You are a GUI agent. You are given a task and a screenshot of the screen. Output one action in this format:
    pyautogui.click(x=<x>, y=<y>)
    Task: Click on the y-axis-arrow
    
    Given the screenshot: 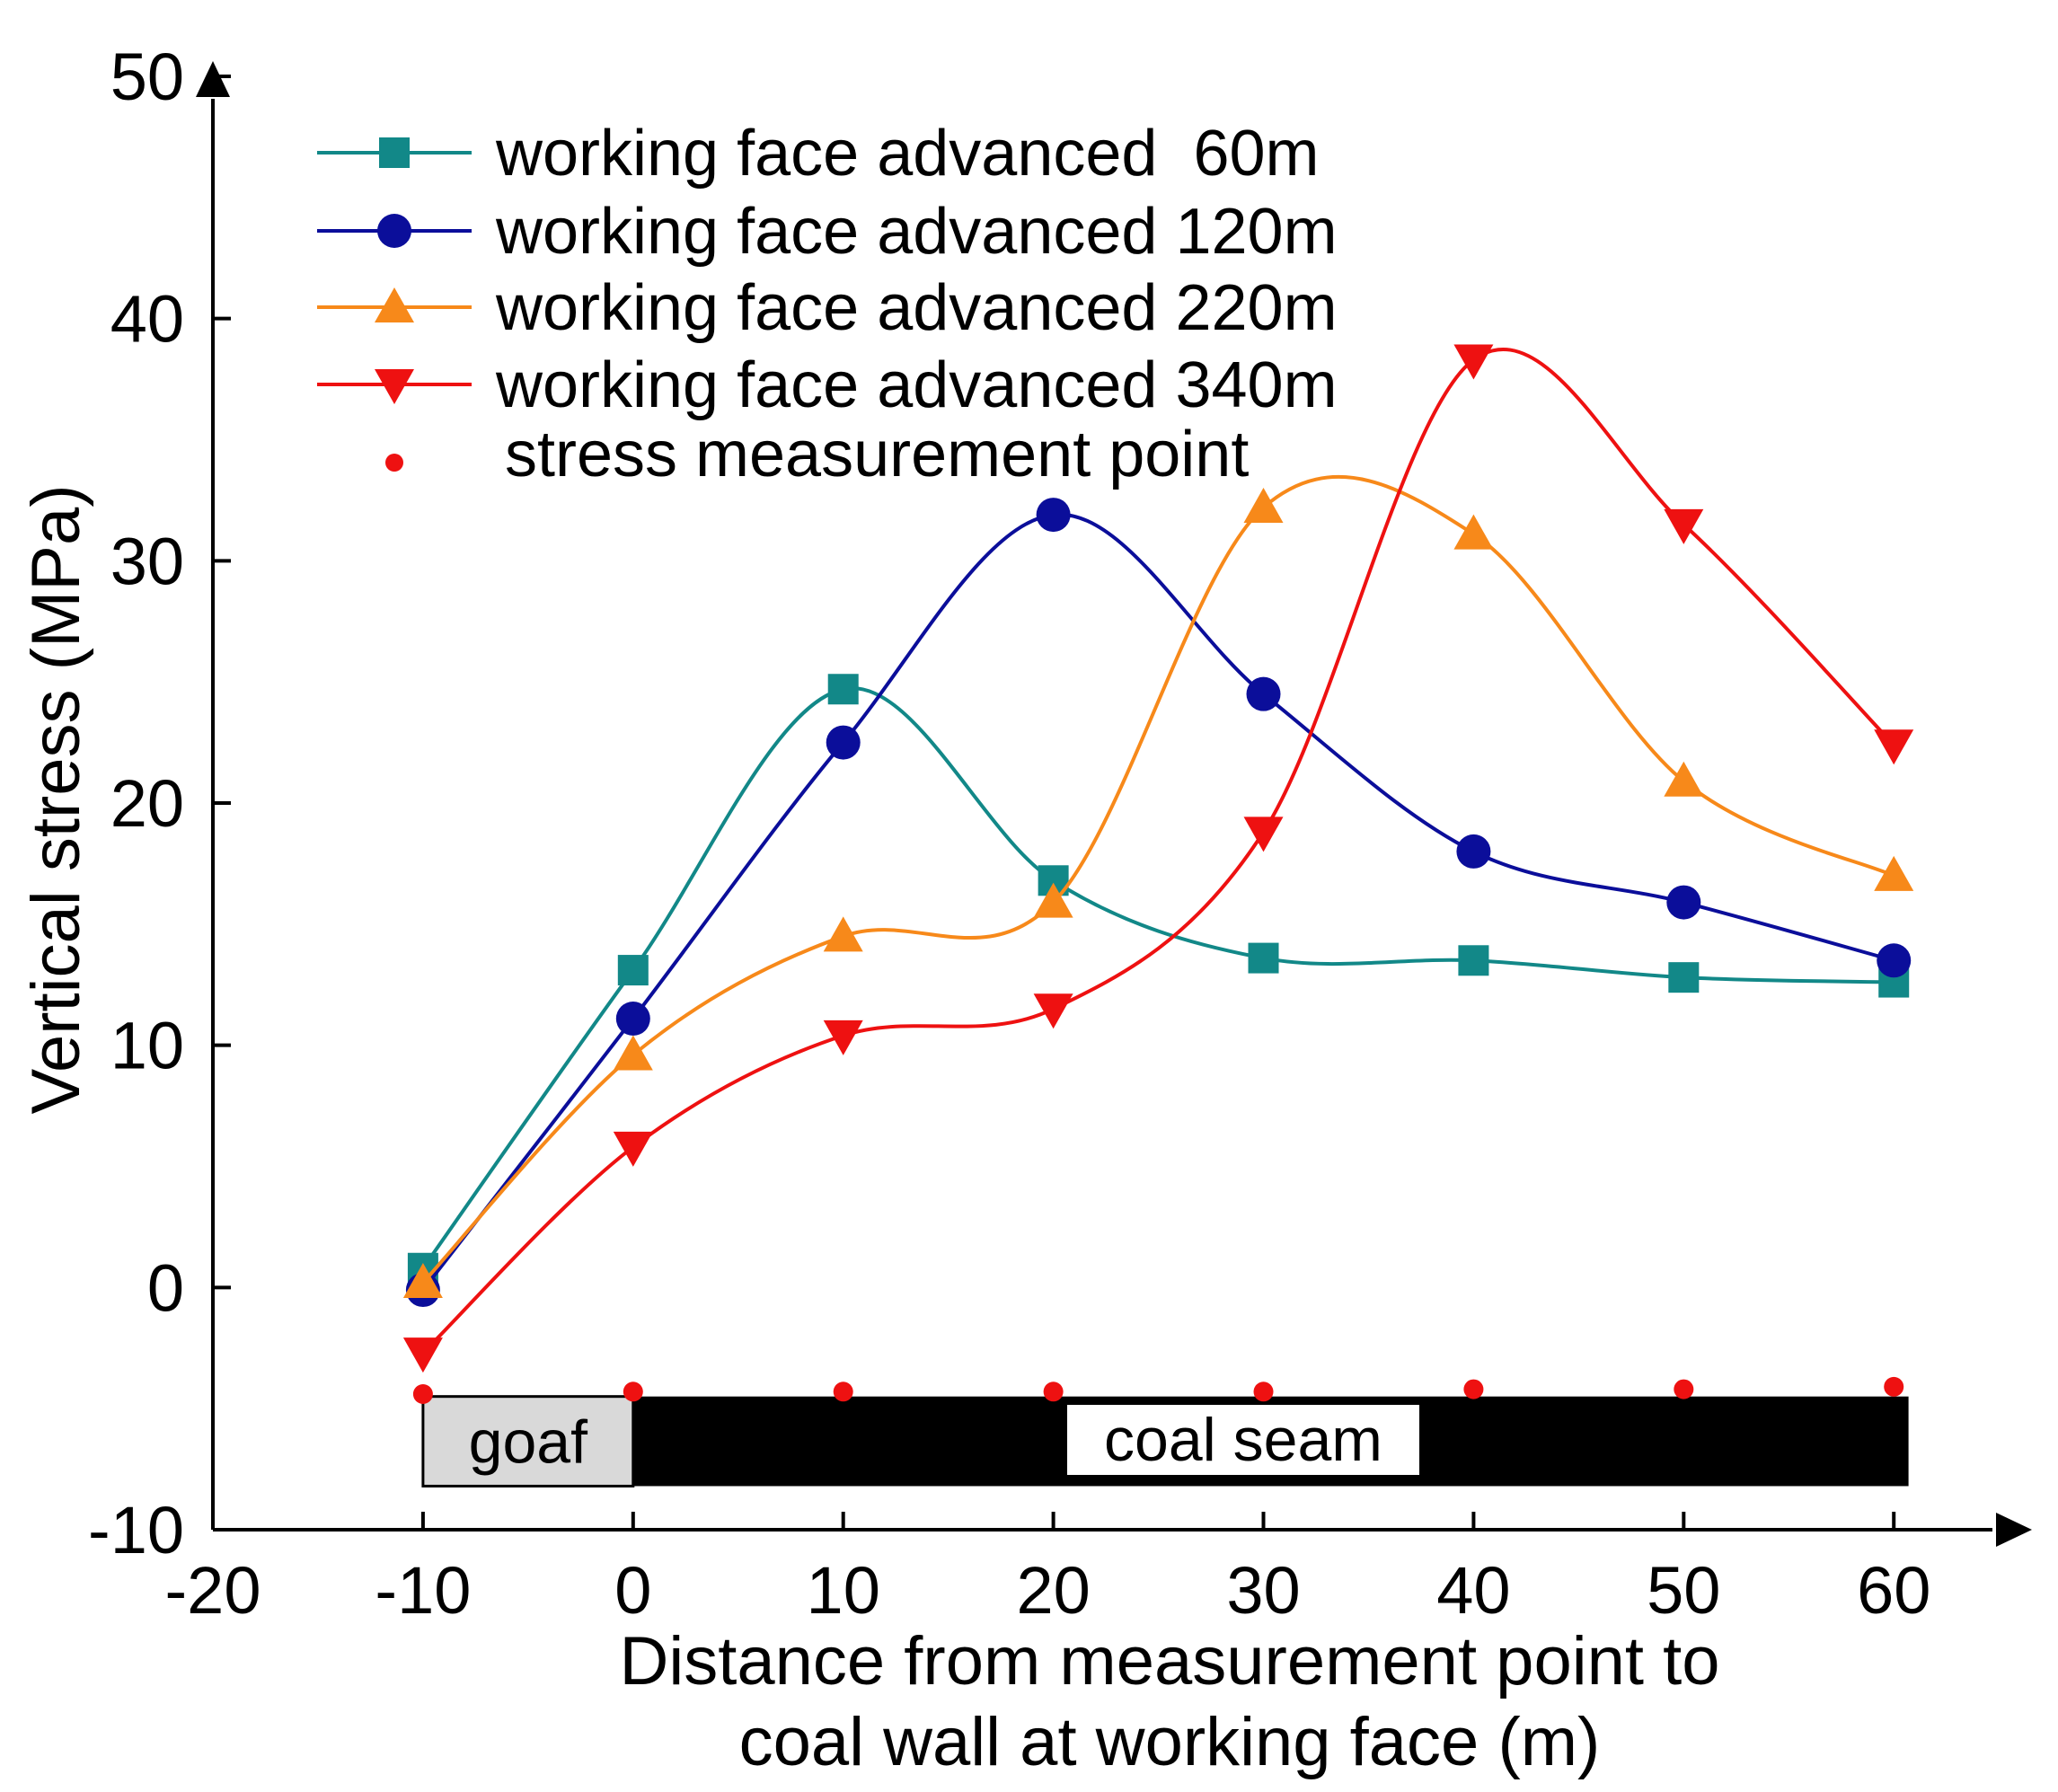 What is the action you would take?
    pyautogui.click(x=213, y=79)
    